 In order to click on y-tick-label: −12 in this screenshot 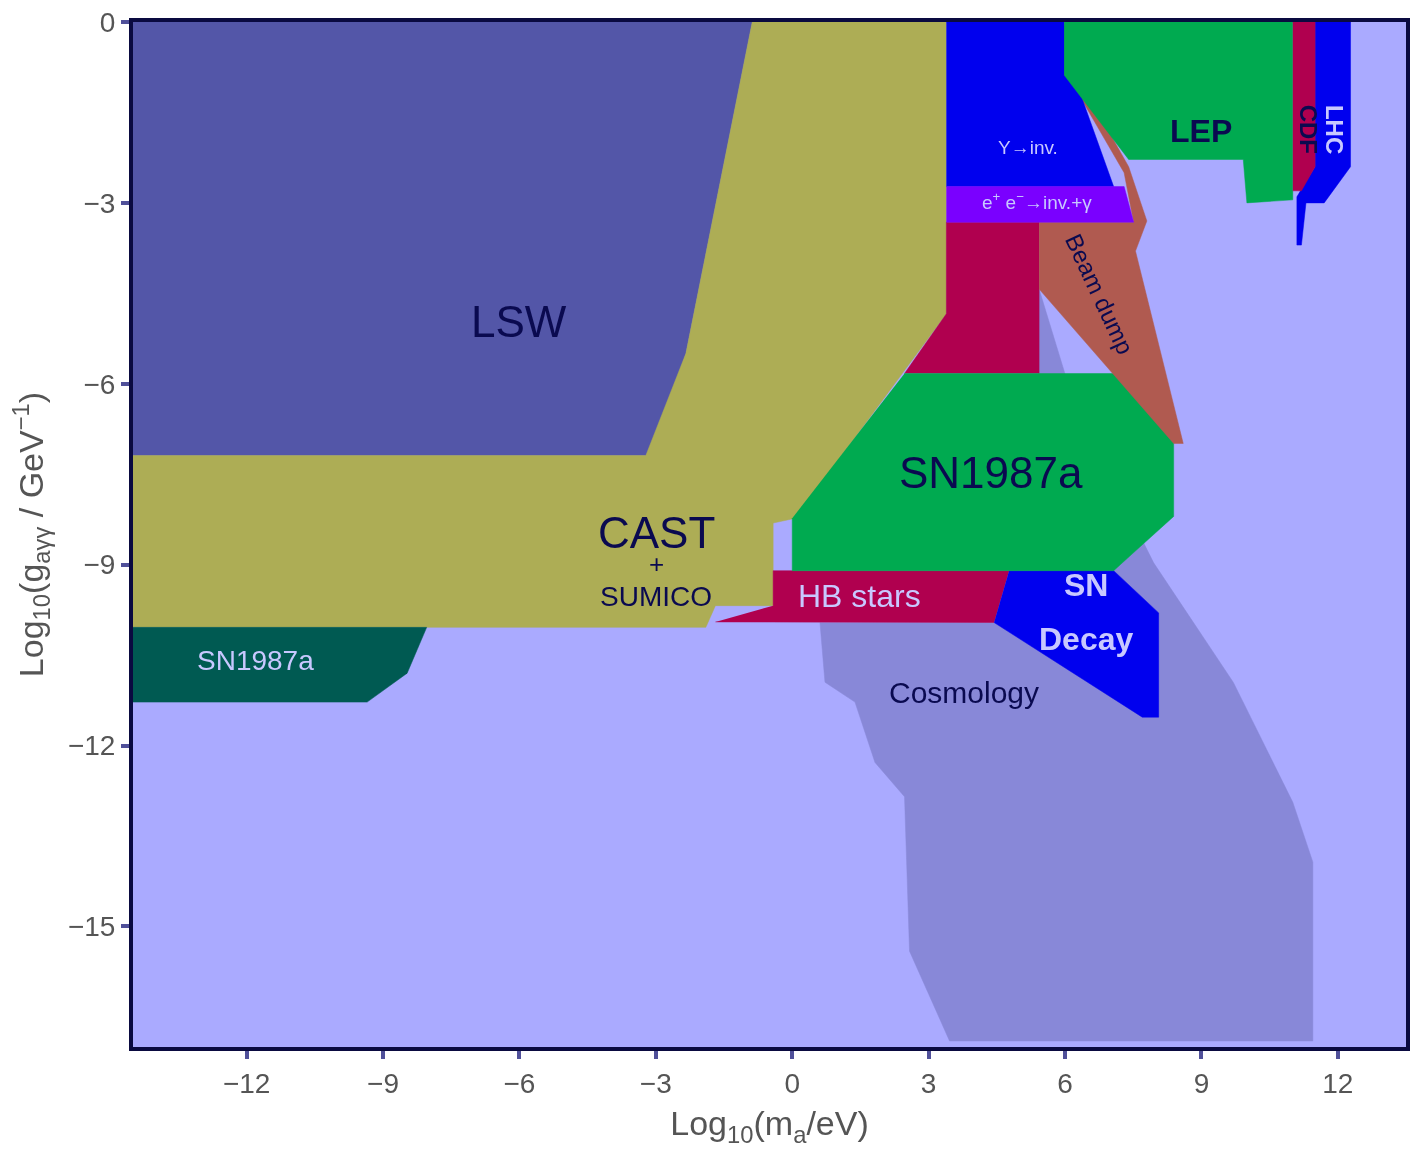, I will do `click(91, 746)`.